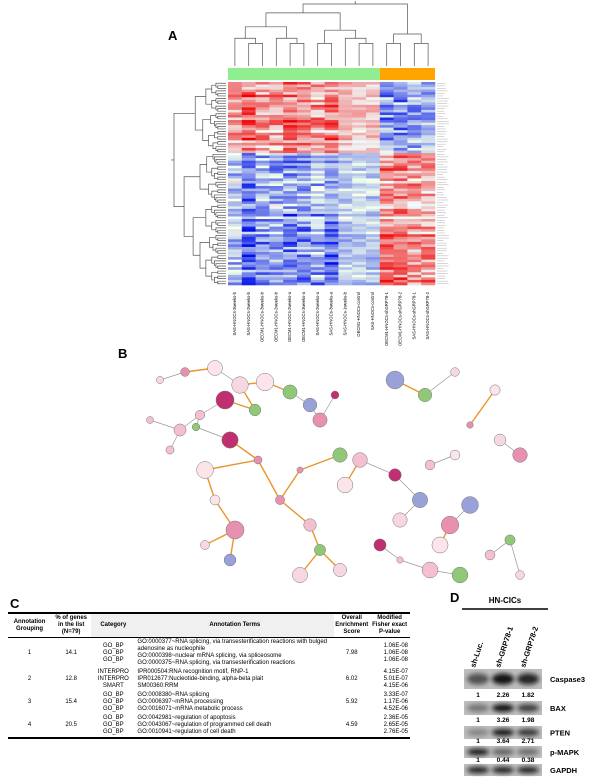 Image resolution: width=600 pixels, height=778 pixels. I want to click on pvalue-cell: 4.15E-07 5.01E-07 4.15E-06, so click(389, 679).